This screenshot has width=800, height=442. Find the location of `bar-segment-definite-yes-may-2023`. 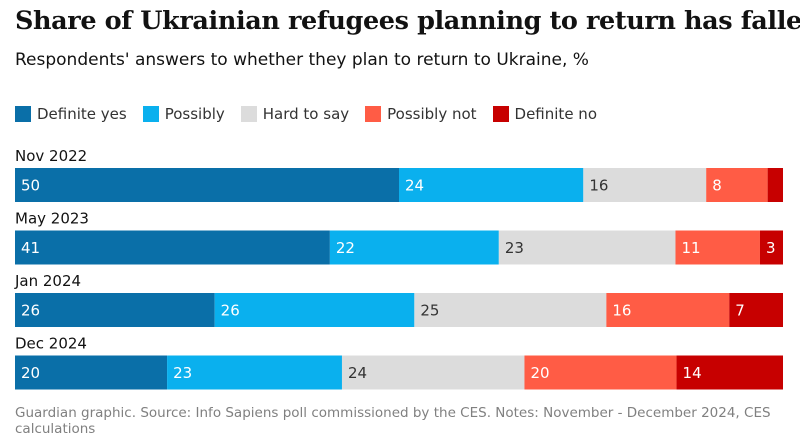

bar-segment-definite-yes-may-2023 is located at coordinates (172, 247).